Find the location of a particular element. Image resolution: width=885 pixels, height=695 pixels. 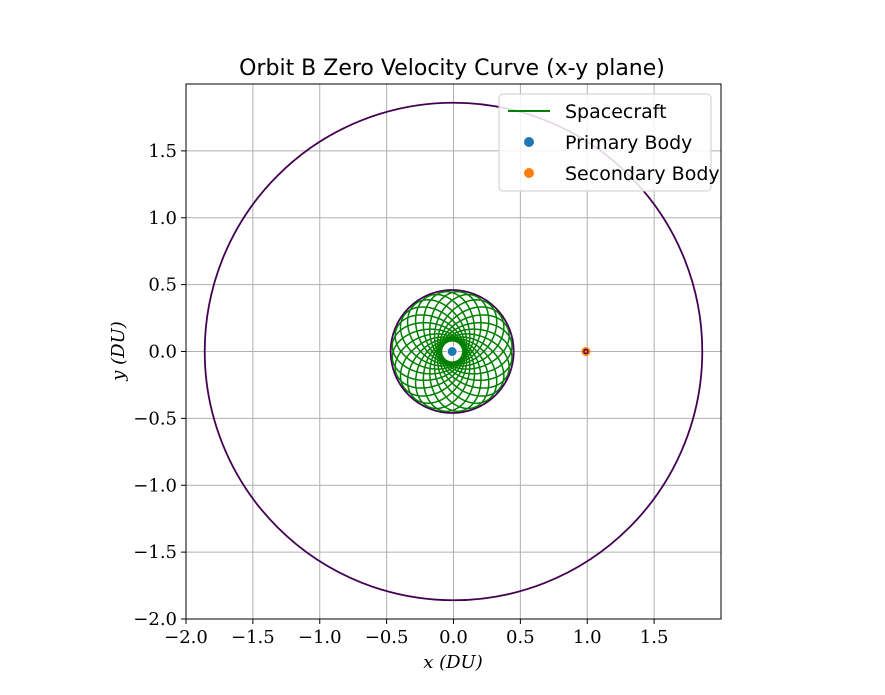

y-tick-label: −2.0 is located at coordinates (155, 619).